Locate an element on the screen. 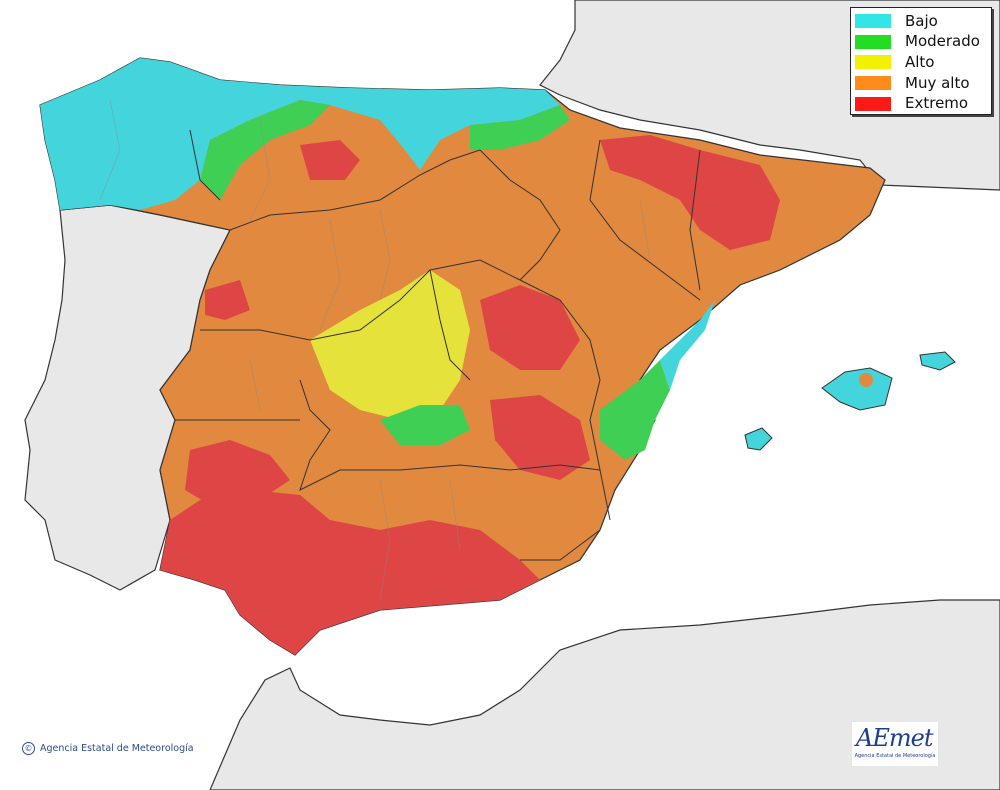  zone-moderado-central is located at coordinates (425, 425).